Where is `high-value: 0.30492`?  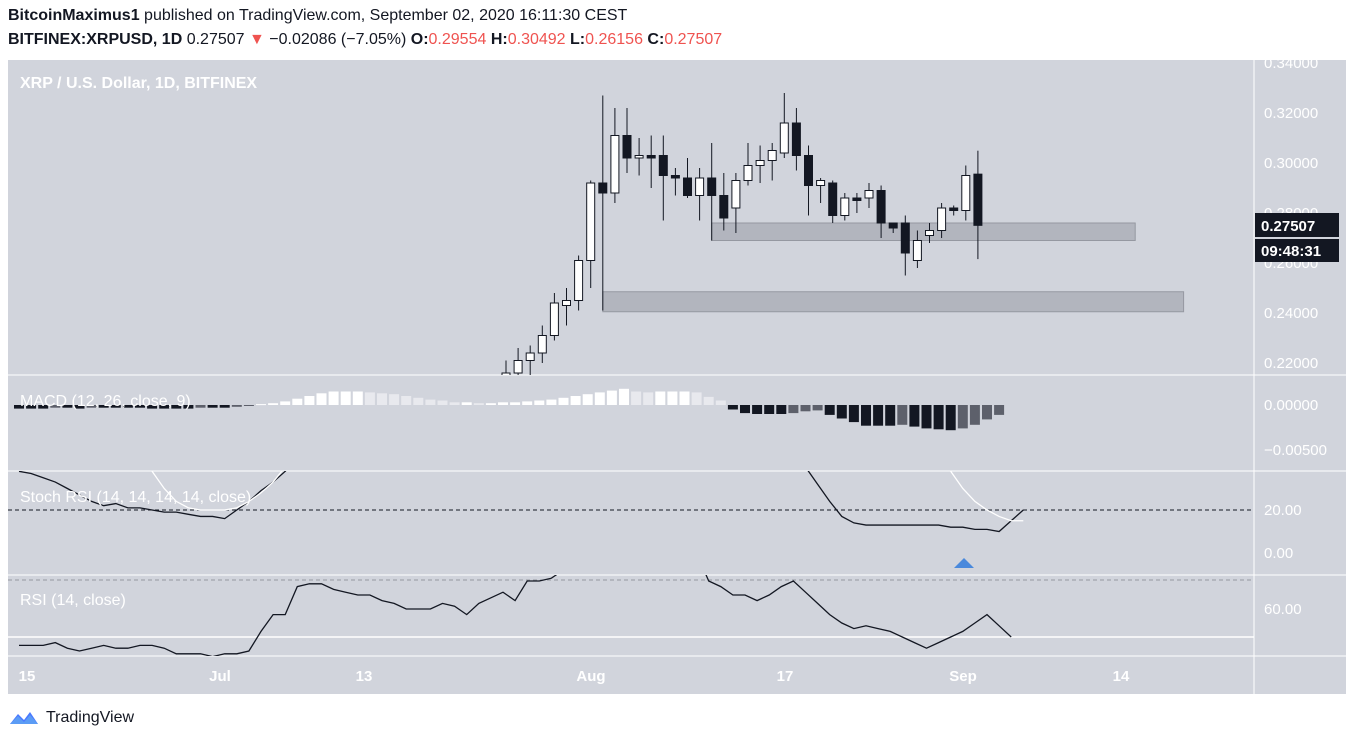
high-value: 0.30492 is located at coordinates (536, 39).